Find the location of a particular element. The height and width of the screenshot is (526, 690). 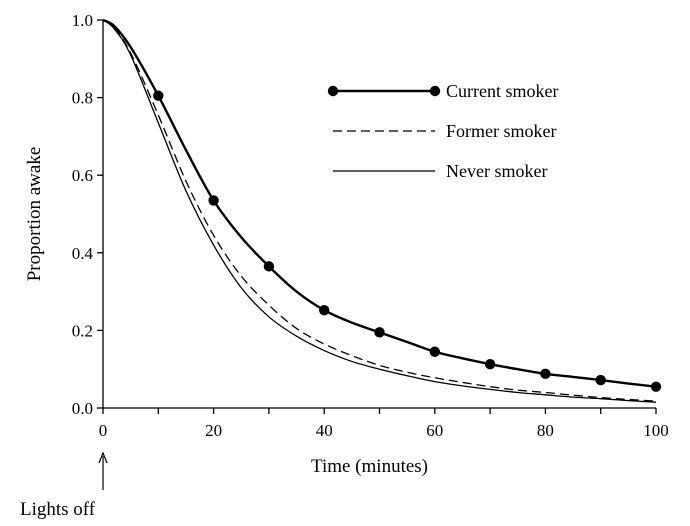

legend-label: Current smoker is located at coordinates (502, 91).